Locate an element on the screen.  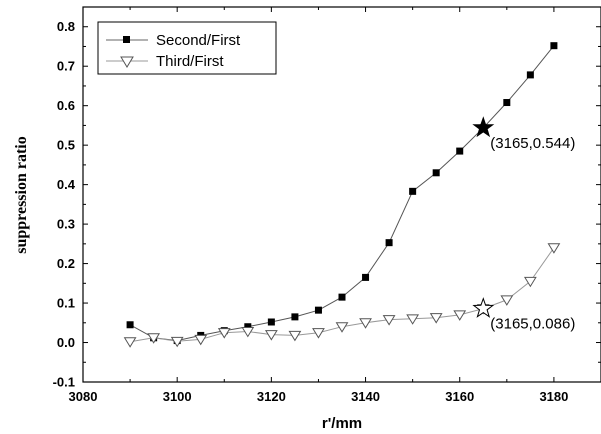
annotation-label-0: (3165,0.544) is located at coordinates (532, 143).